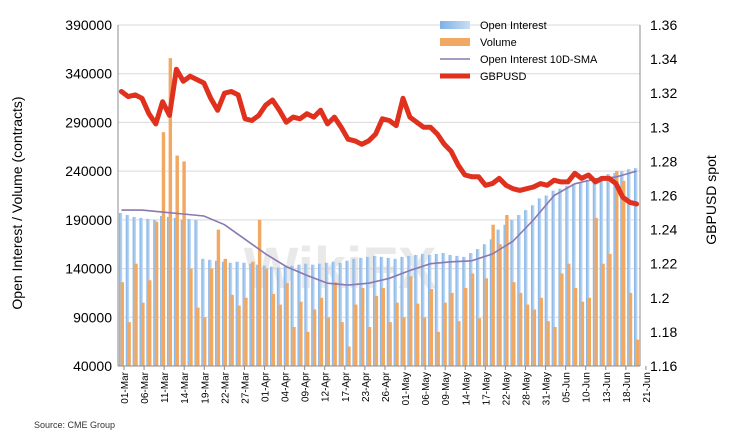 This screenshot has height=440, width=731. What do you see at coordinates (663, 93) in the screenshot?
I see `y-right-tick-label: 1.32` at bounding box center [663, 93].